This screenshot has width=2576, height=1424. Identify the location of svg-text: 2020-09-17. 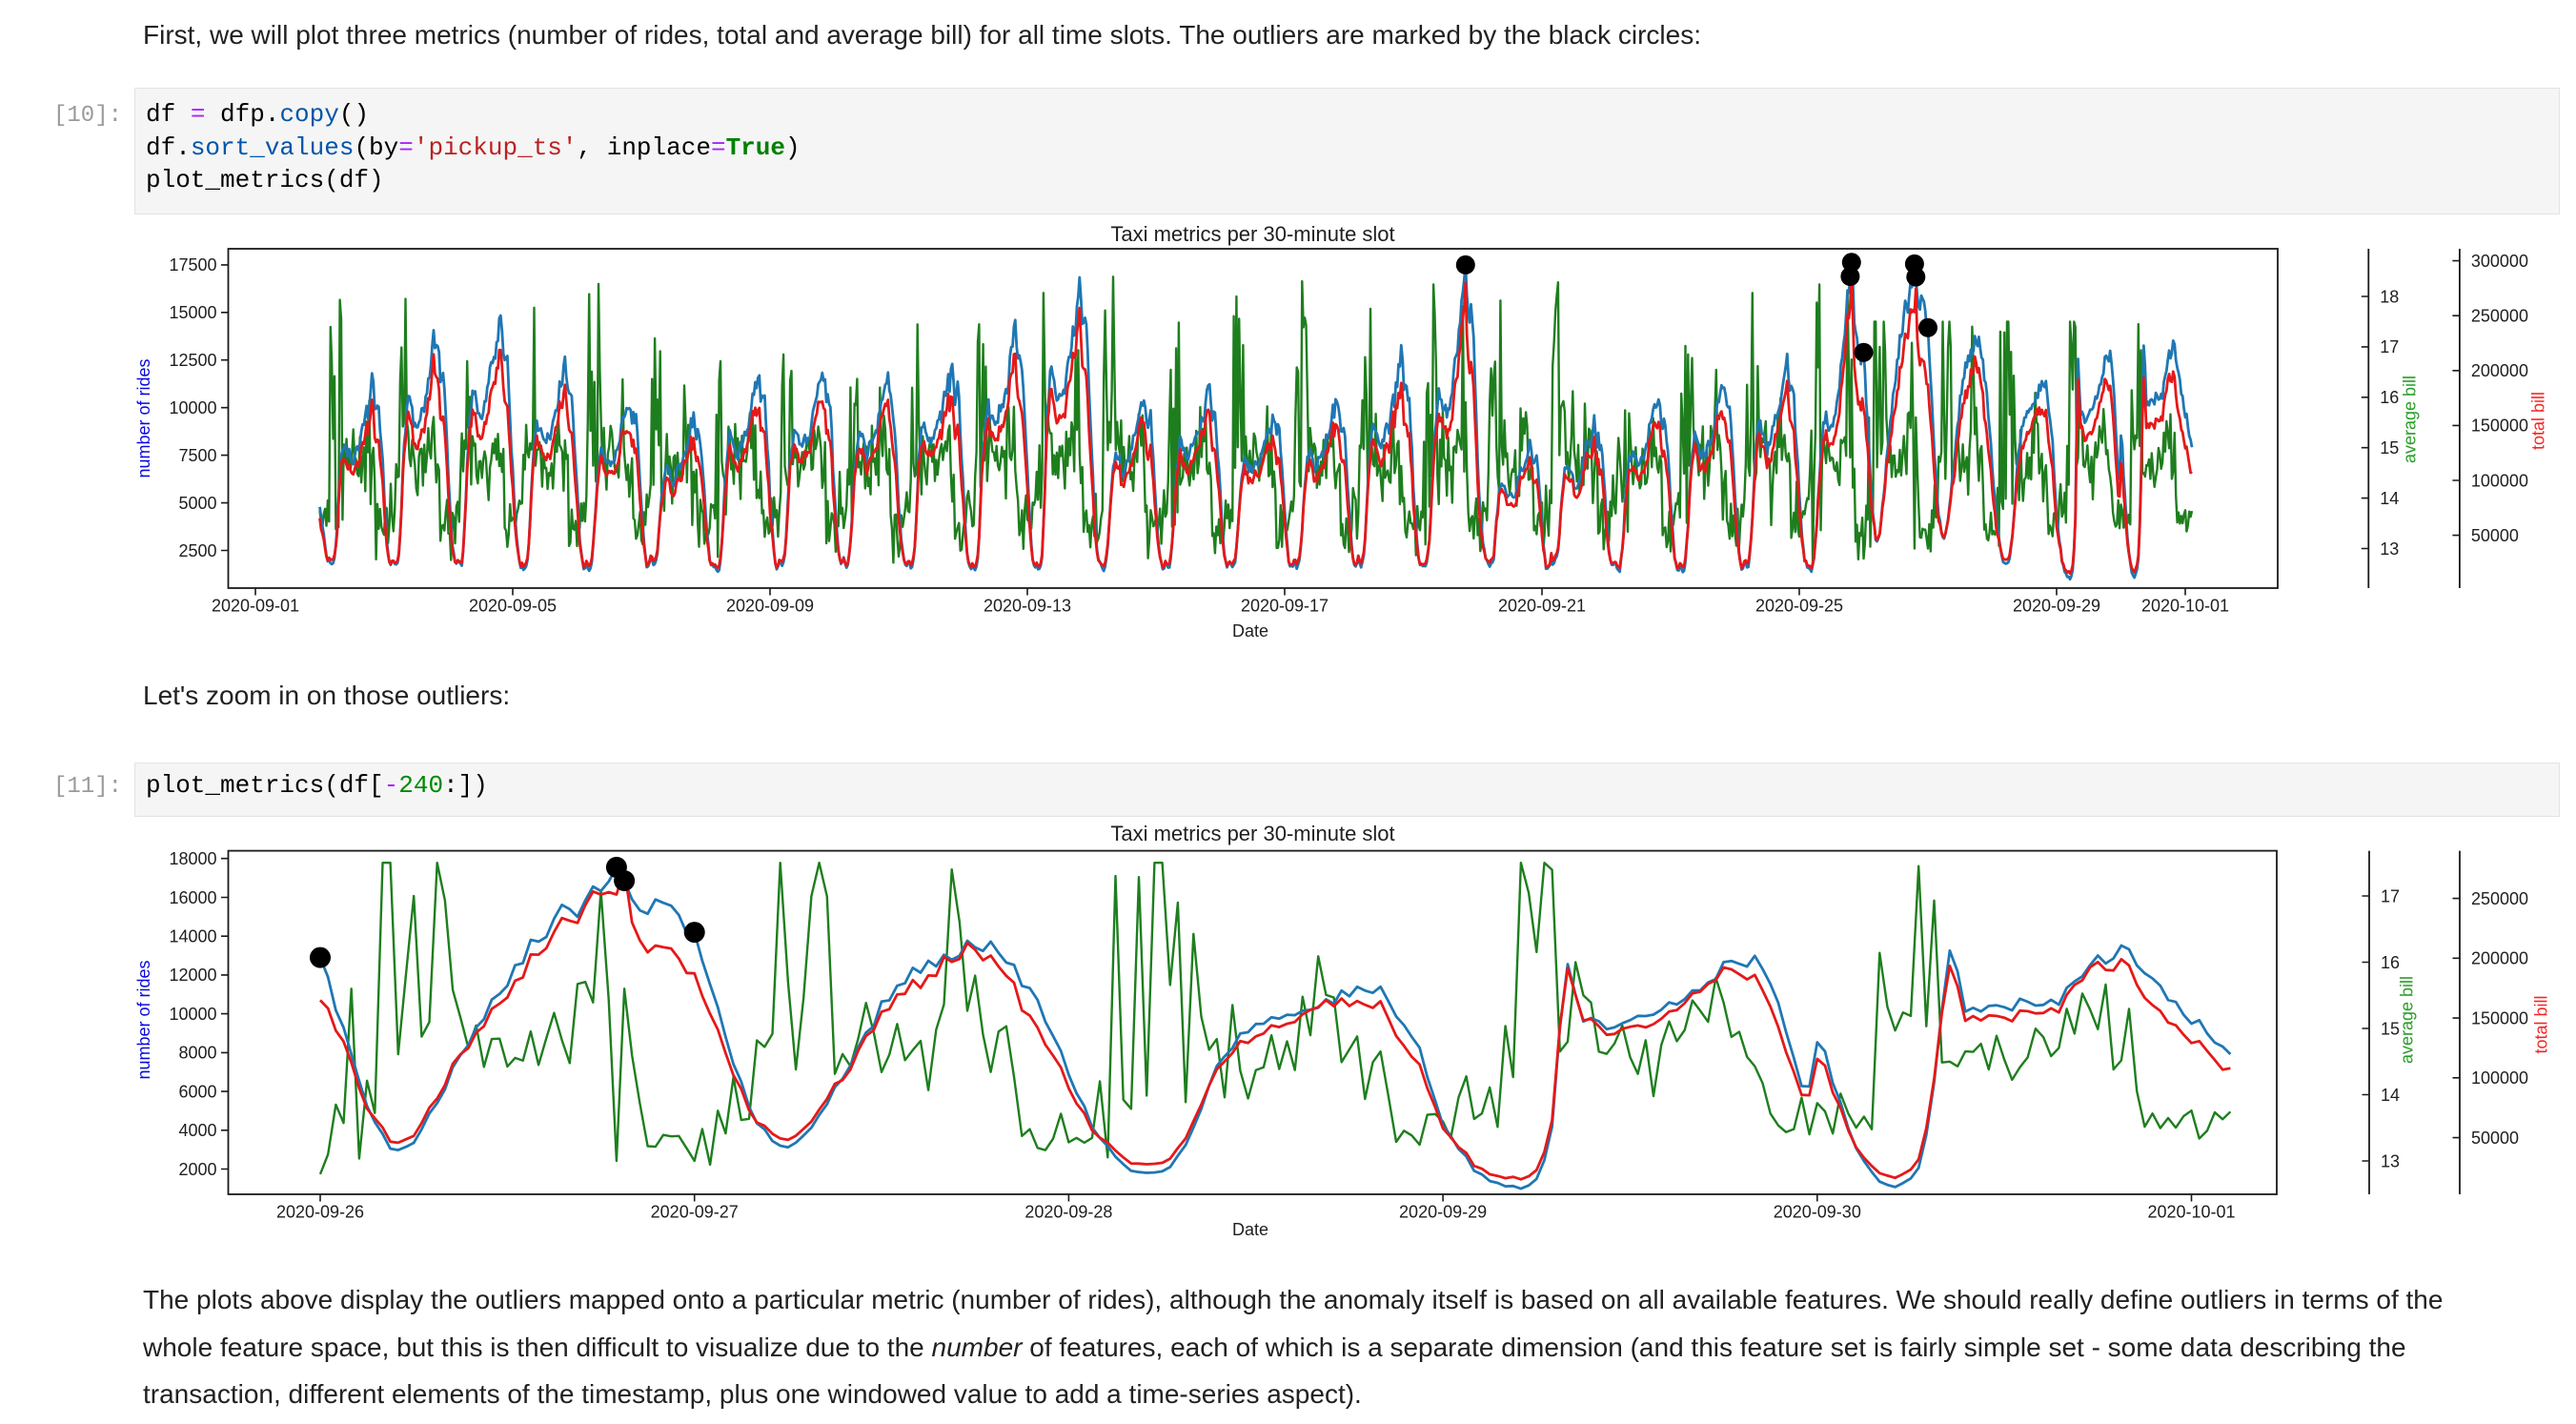
(1285, 606).